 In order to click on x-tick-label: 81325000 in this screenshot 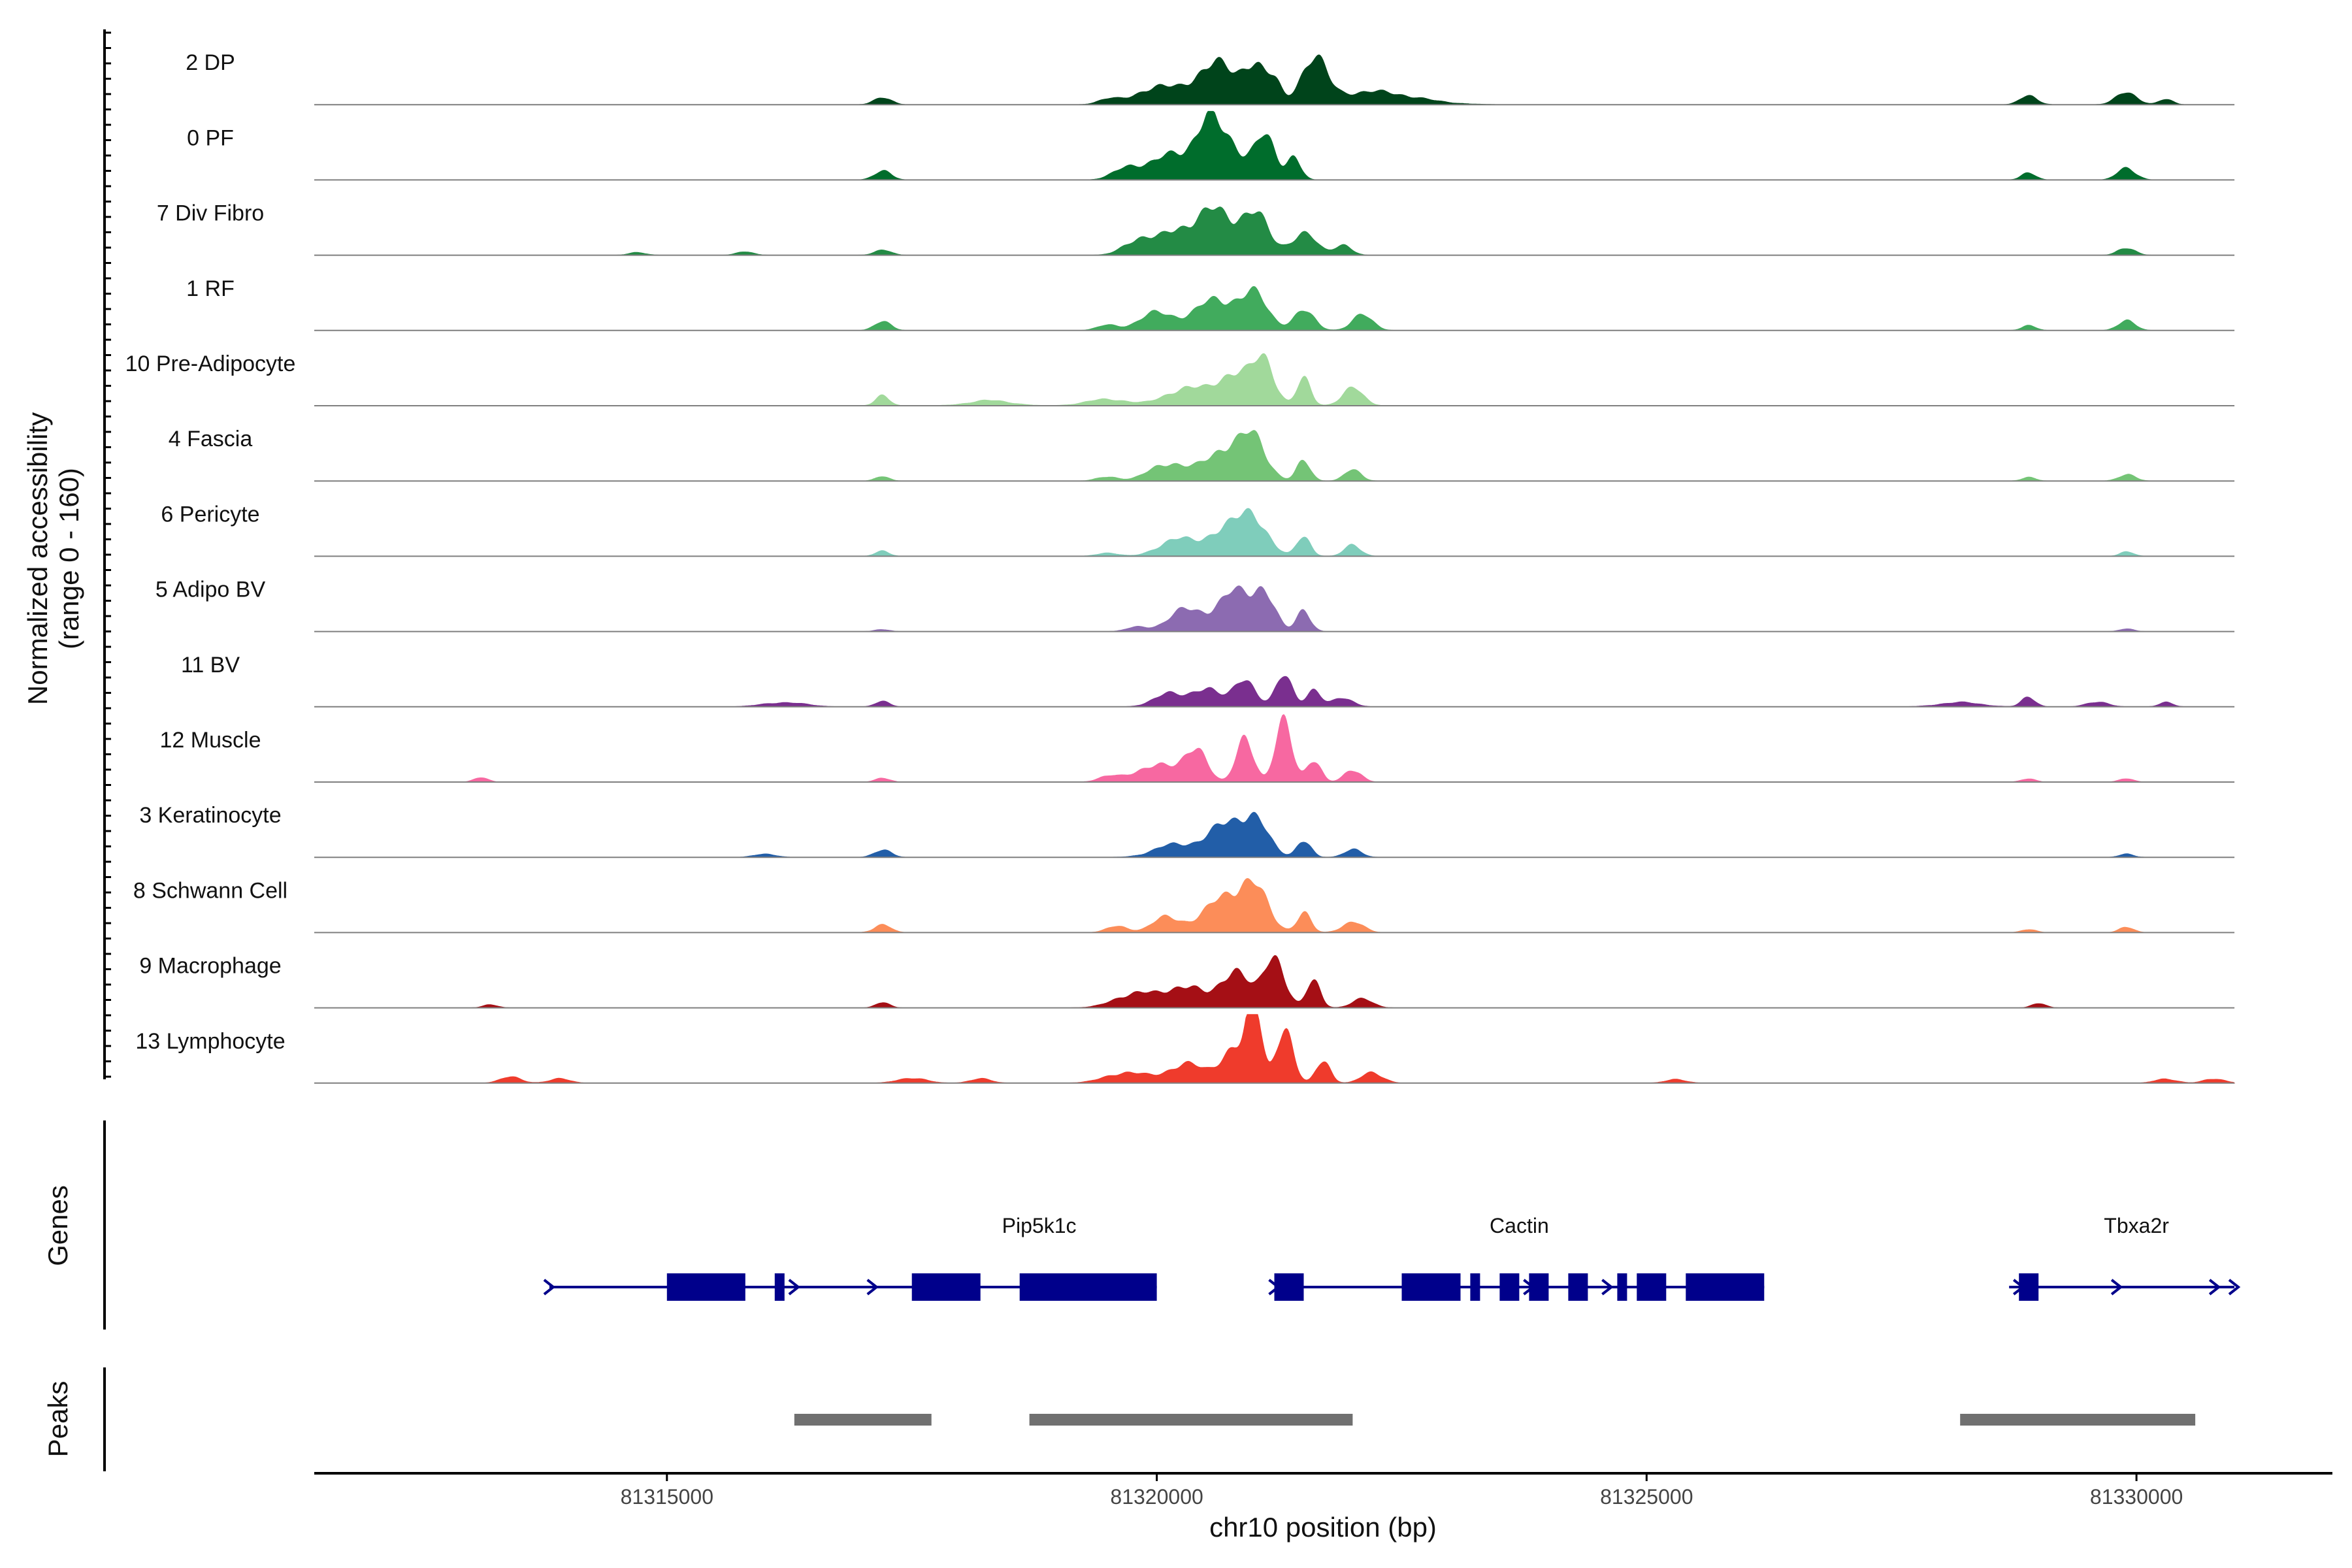, I will do `click(1646, 1497)`.